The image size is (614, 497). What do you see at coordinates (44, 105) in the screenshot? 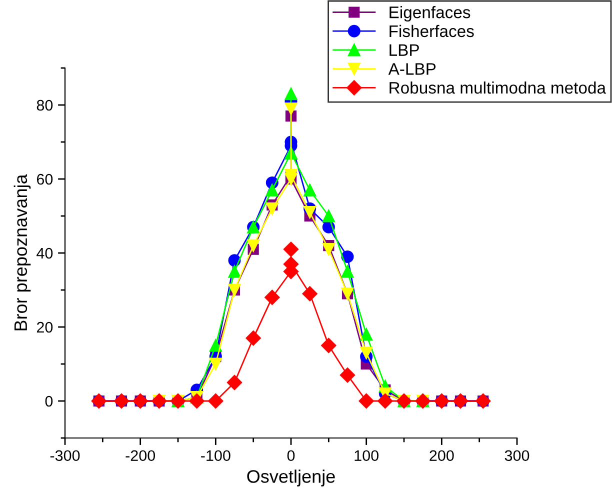
I see `y-tick-label: 80` at bounding box center [44, 105].